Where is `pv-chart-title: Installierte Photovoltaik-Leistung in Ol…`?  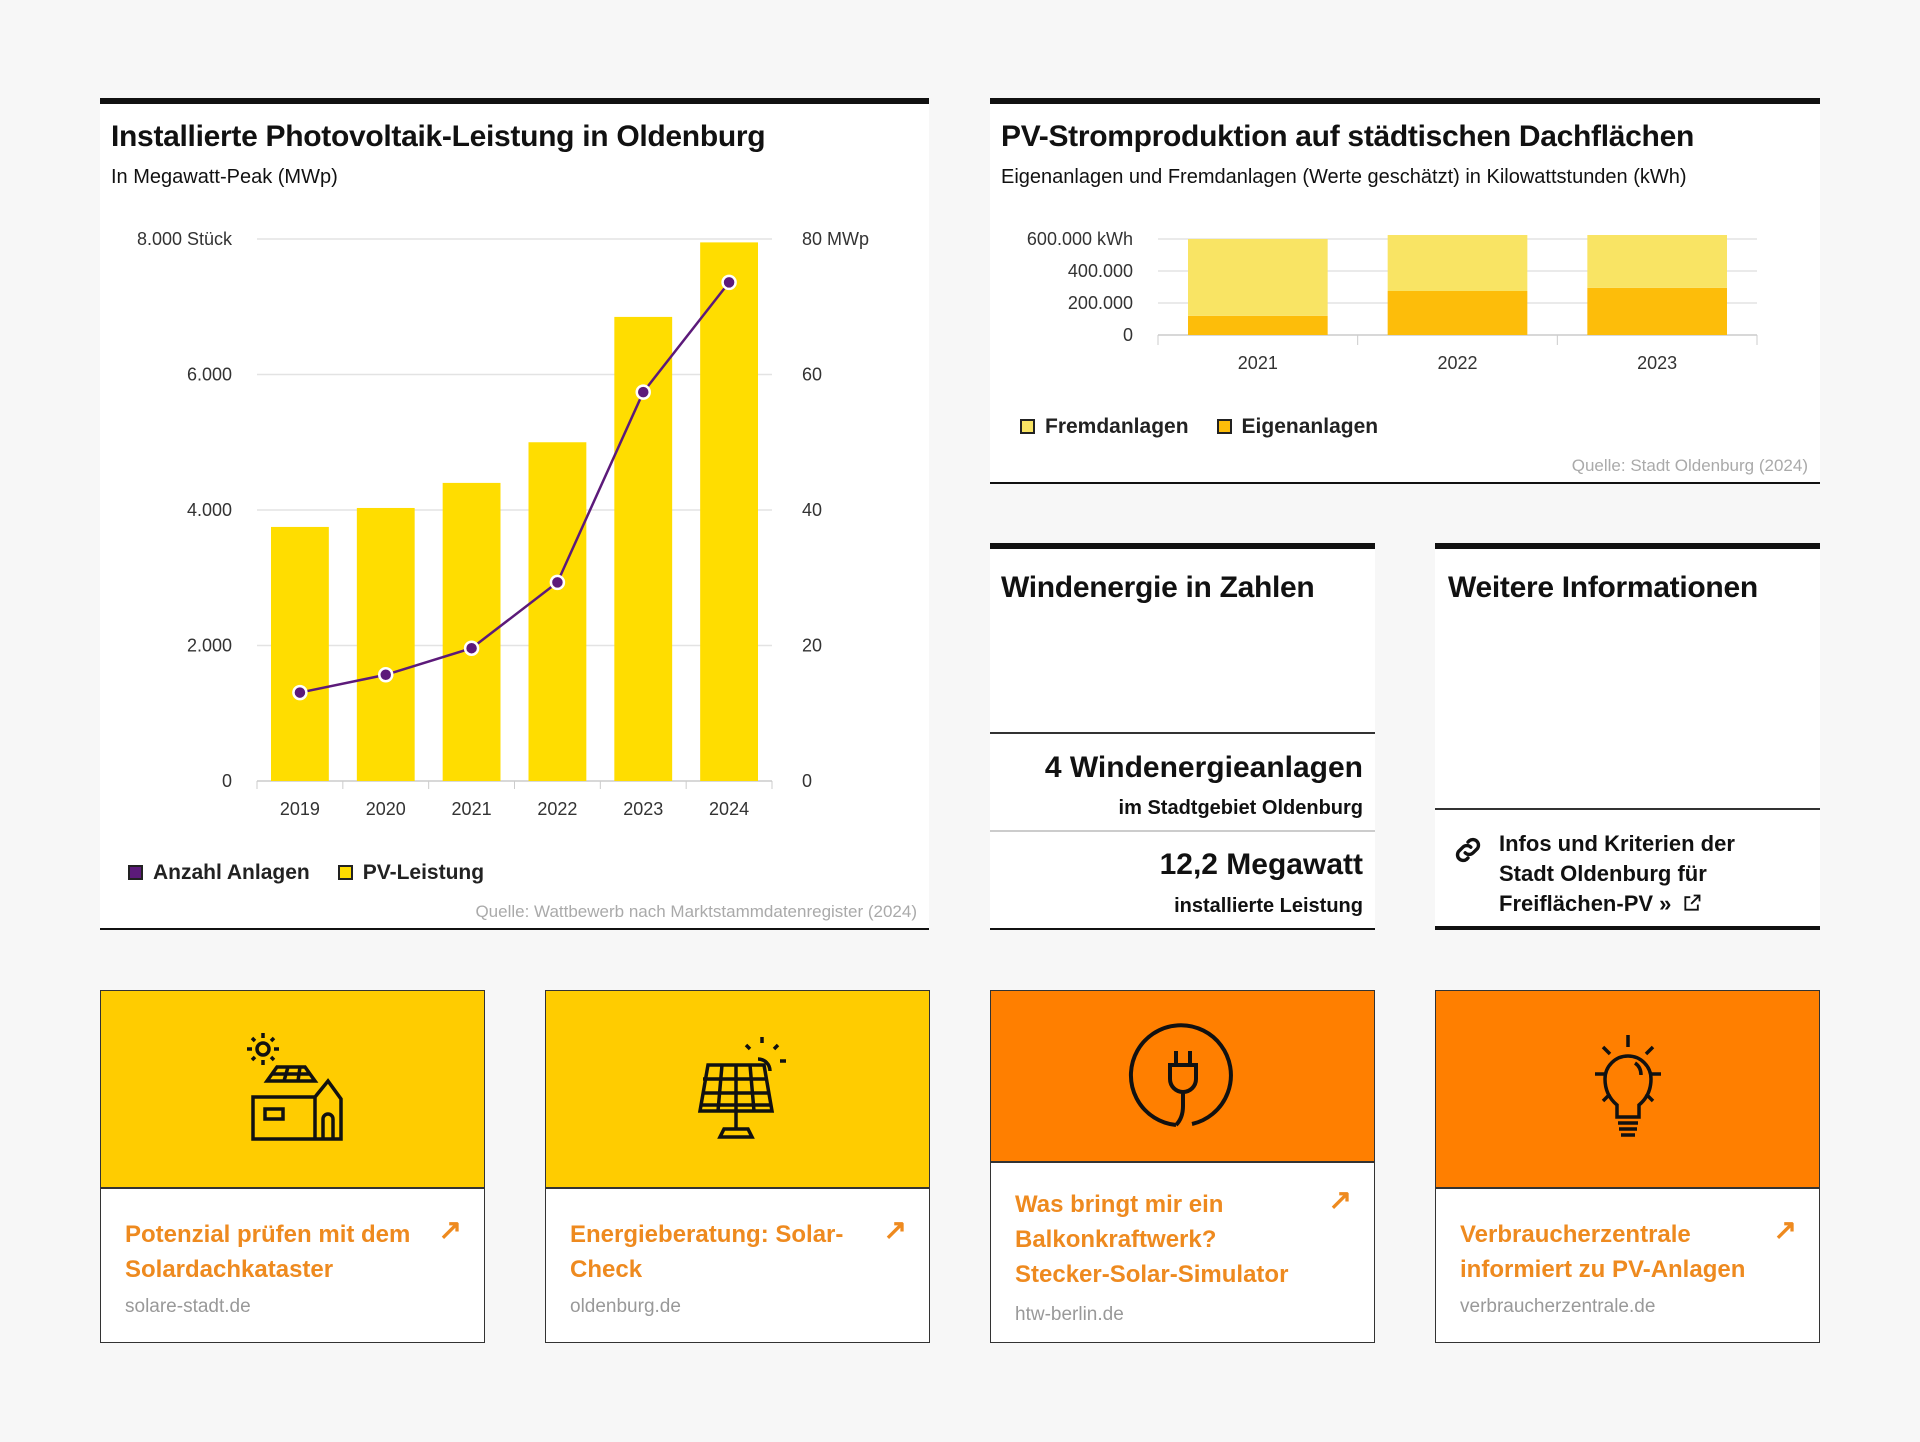 pv-chart-title: Installierte Photovoltaik-Leistung in Ol… is located at coordinates (438, 136).